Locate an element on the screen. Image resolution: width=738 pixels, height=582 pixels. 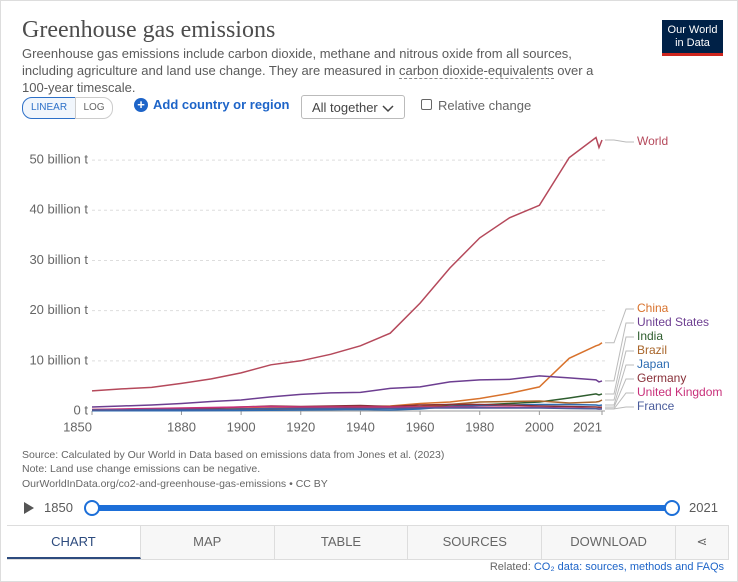
x-tick-label: 1920 is located at coordinates (300, 426).